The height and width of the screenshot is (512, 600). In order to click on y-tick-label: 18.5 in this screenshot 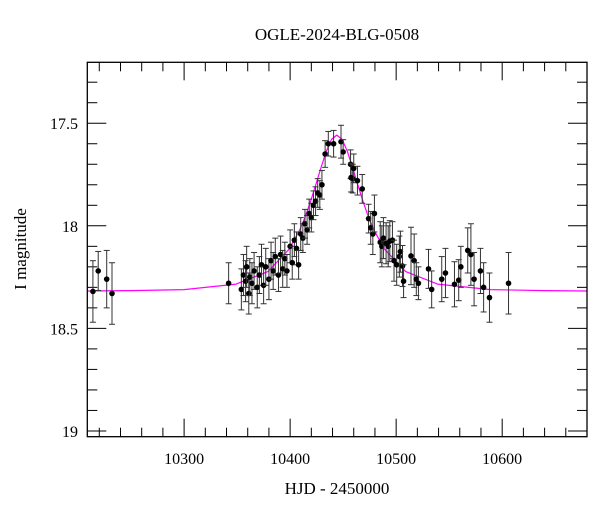, I will do `click(64, 329)`.